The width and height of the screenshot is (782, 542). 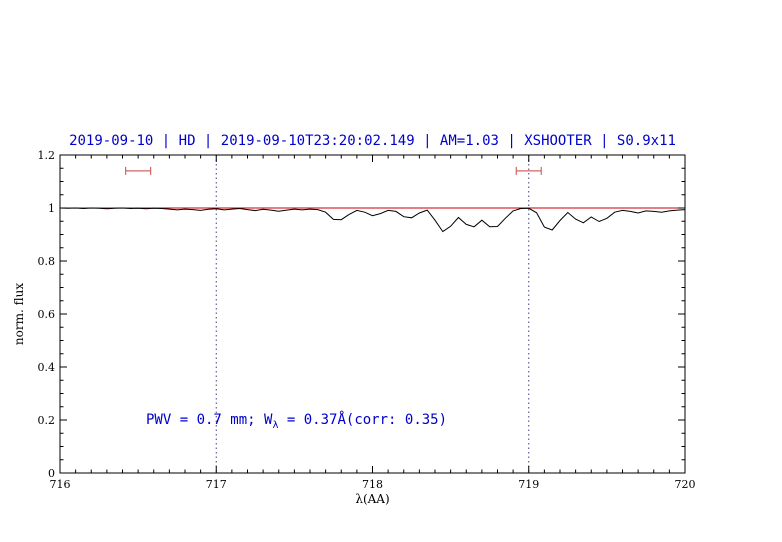 What do you see at coordinates (47, 314) in the screenshot?
I see `y-tick-label: 0.6` at bounding box center [47, 314].